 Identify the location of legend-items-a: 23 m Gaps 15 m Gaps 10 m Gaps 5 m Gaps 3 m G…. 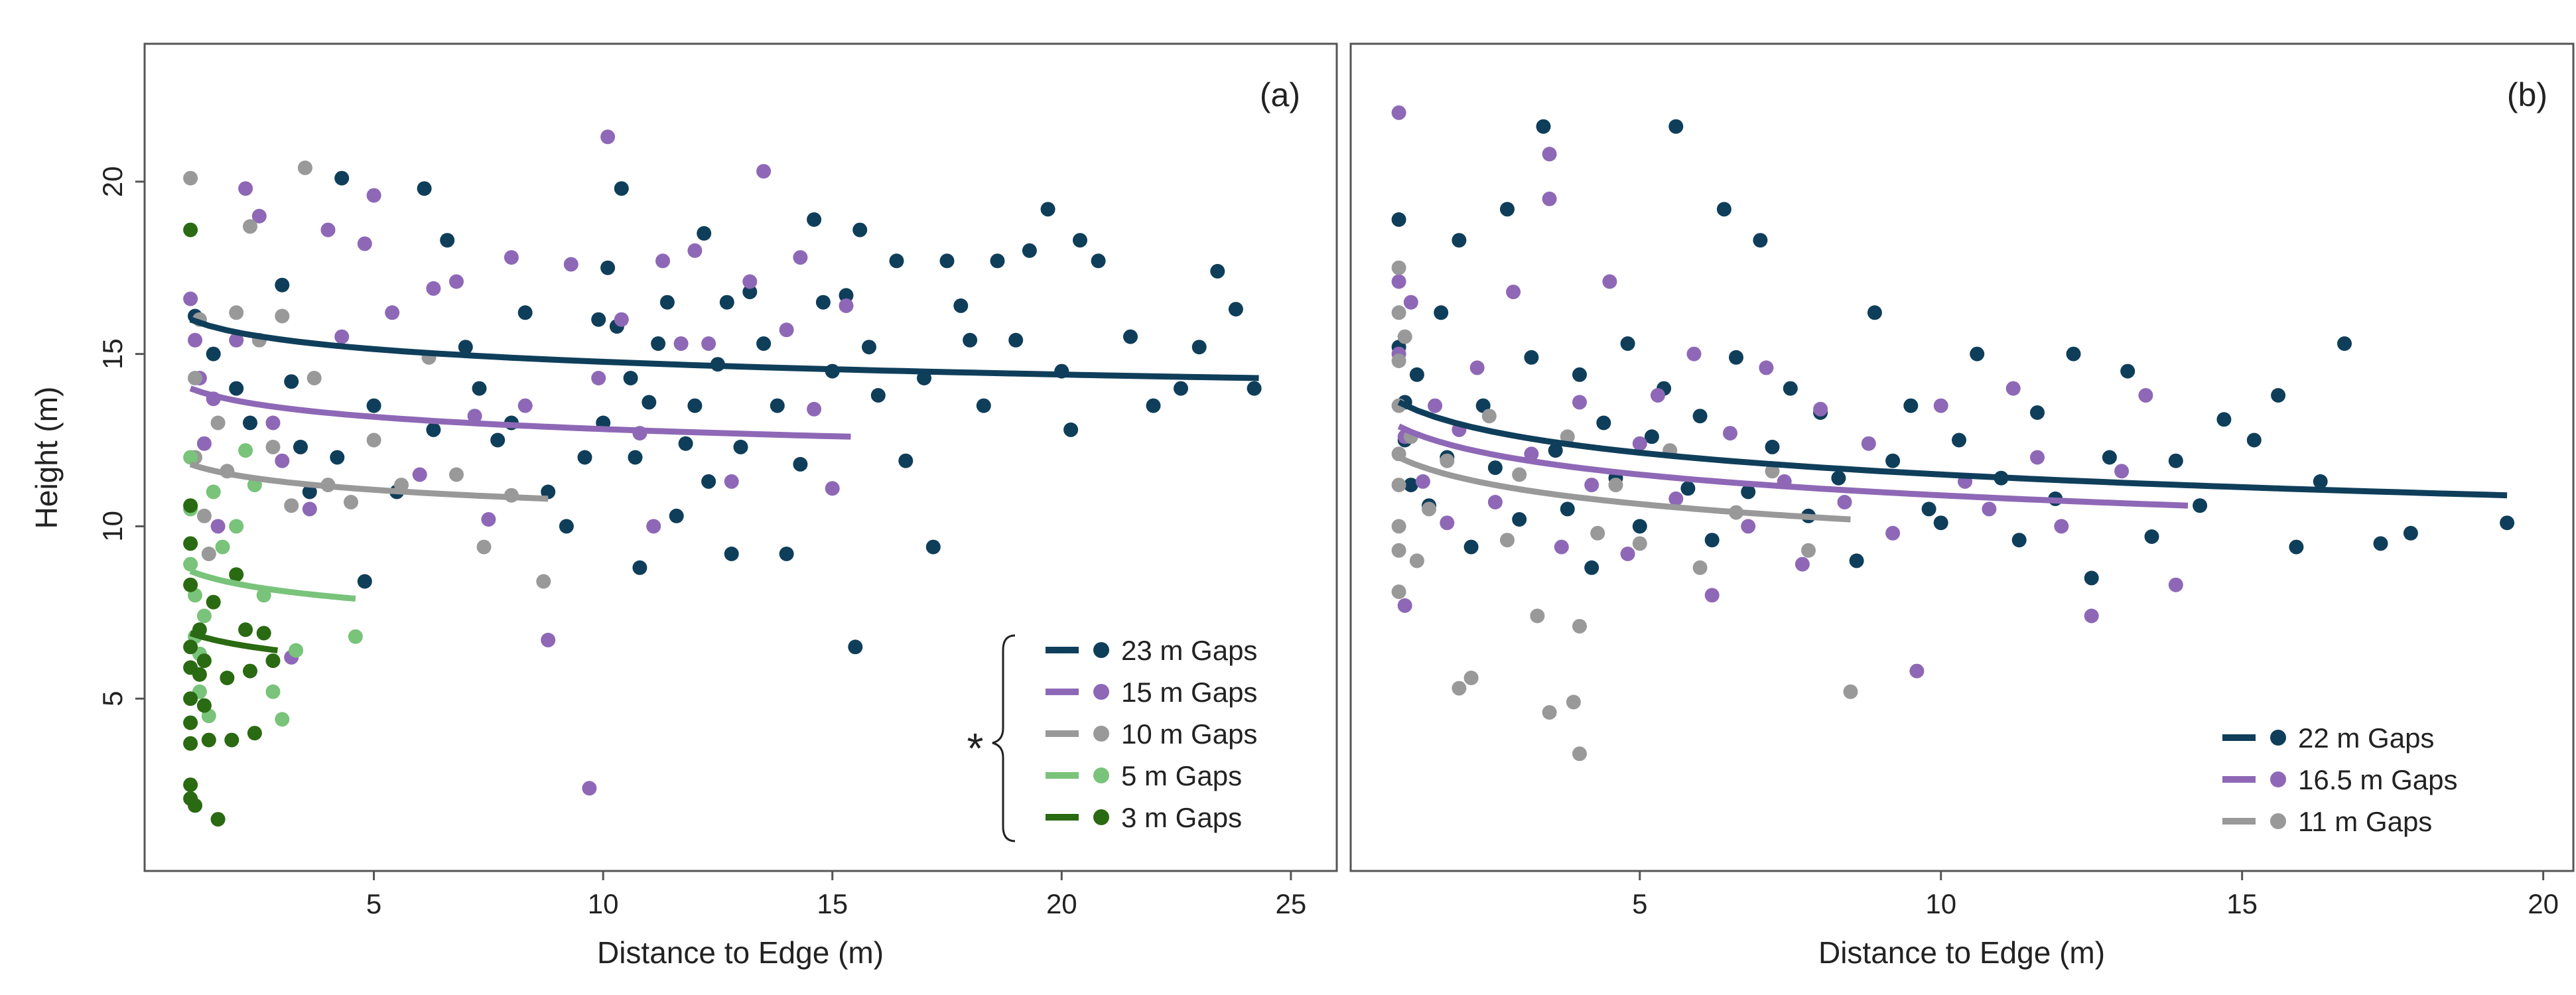
(1151, 734).